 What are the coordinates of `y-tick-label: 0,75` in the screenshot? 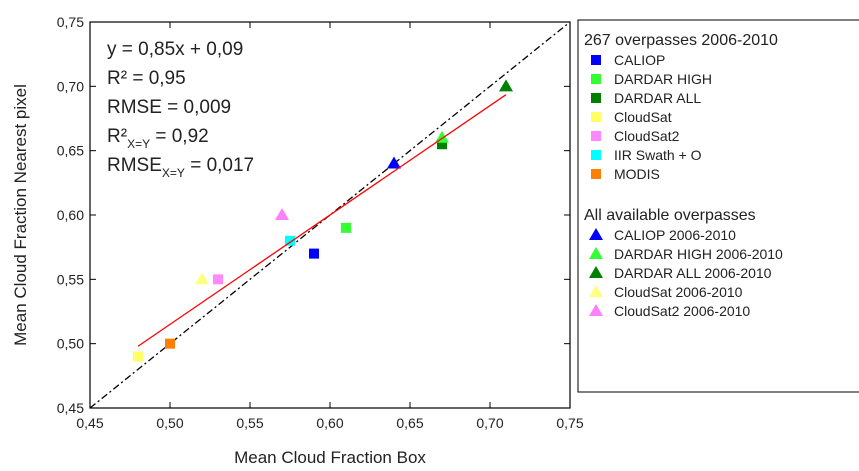 It's located at (70, 22).